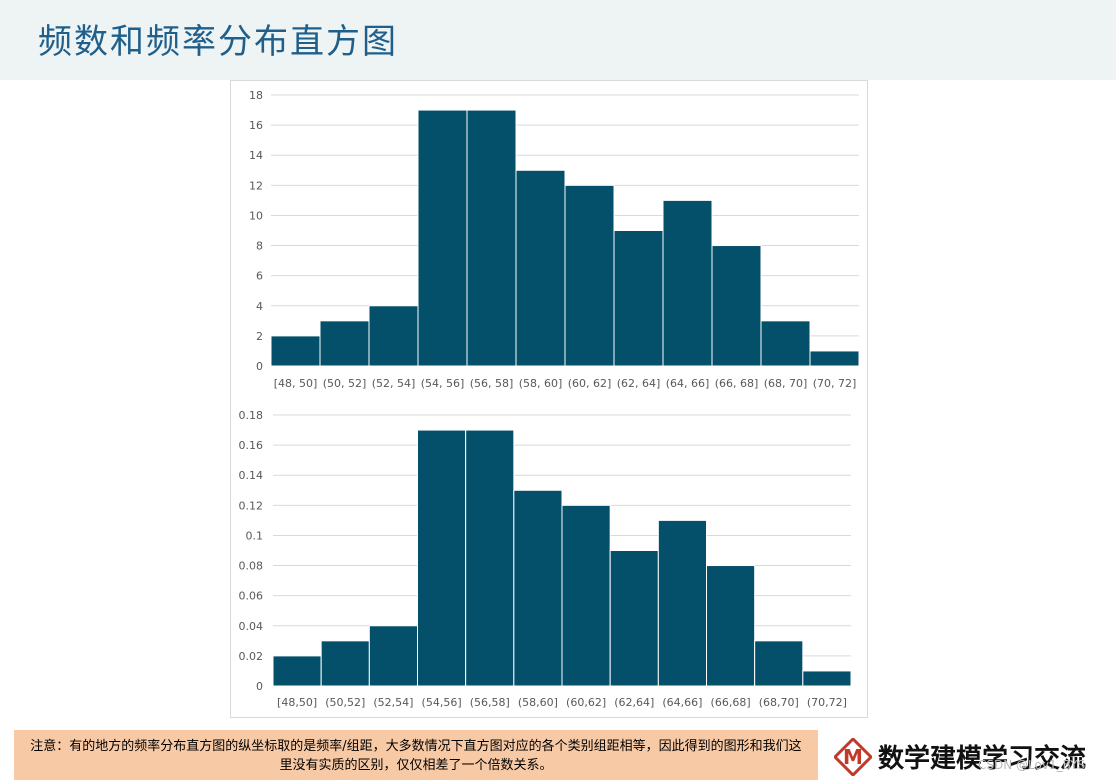 Image resolution: width=1116 pixels, height=782 pixels. What do you see at coordinates (538, 702) in the screenshot?
I see `chart2-xtick-label: (58,60]` at bounding box center [538, 702].